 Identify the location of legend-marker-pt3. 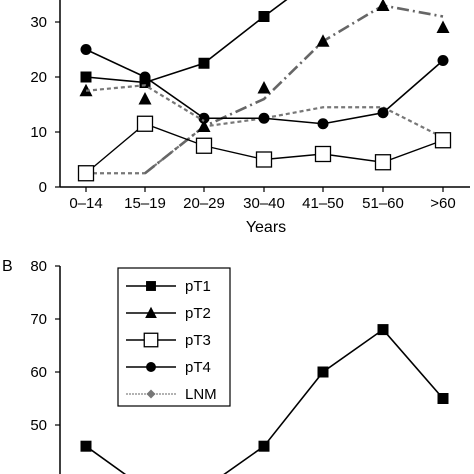
(151, 340).